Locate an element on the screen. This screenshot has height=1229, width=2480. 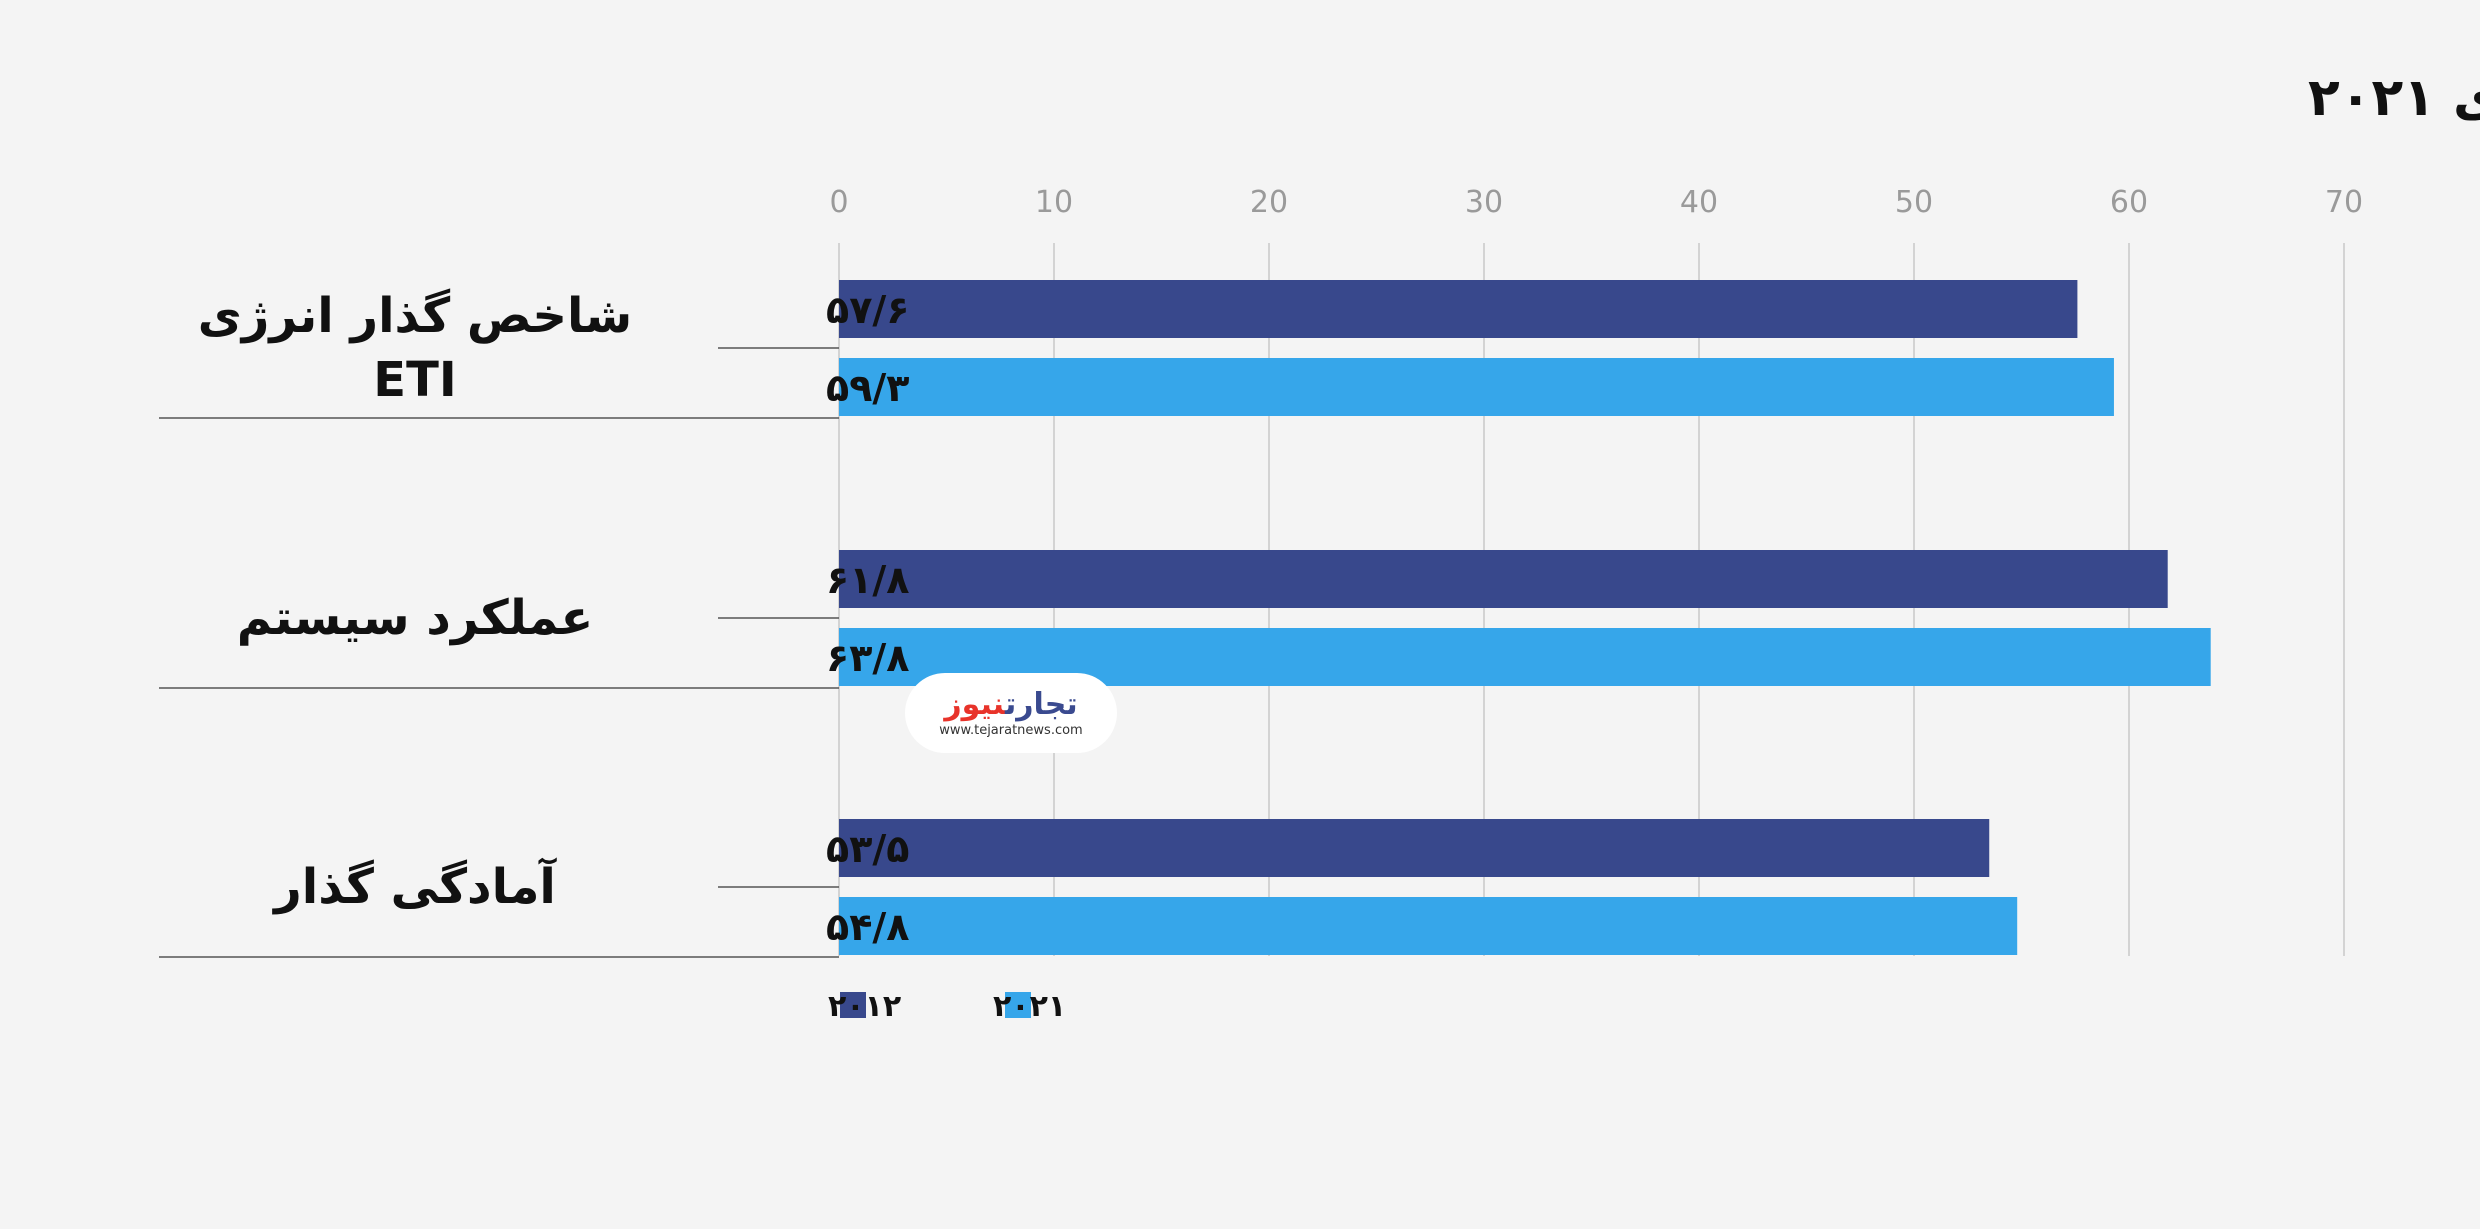
category-label: ETI is located at coordinates (414, 380).